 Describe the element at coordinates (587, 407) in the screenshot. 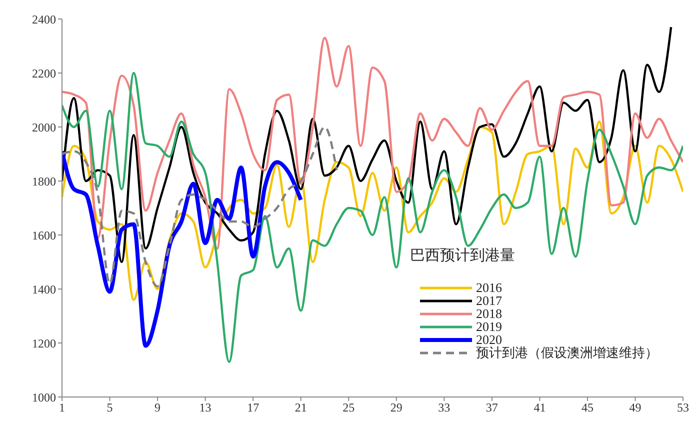

I see `x-tick-label: 45` at that location.